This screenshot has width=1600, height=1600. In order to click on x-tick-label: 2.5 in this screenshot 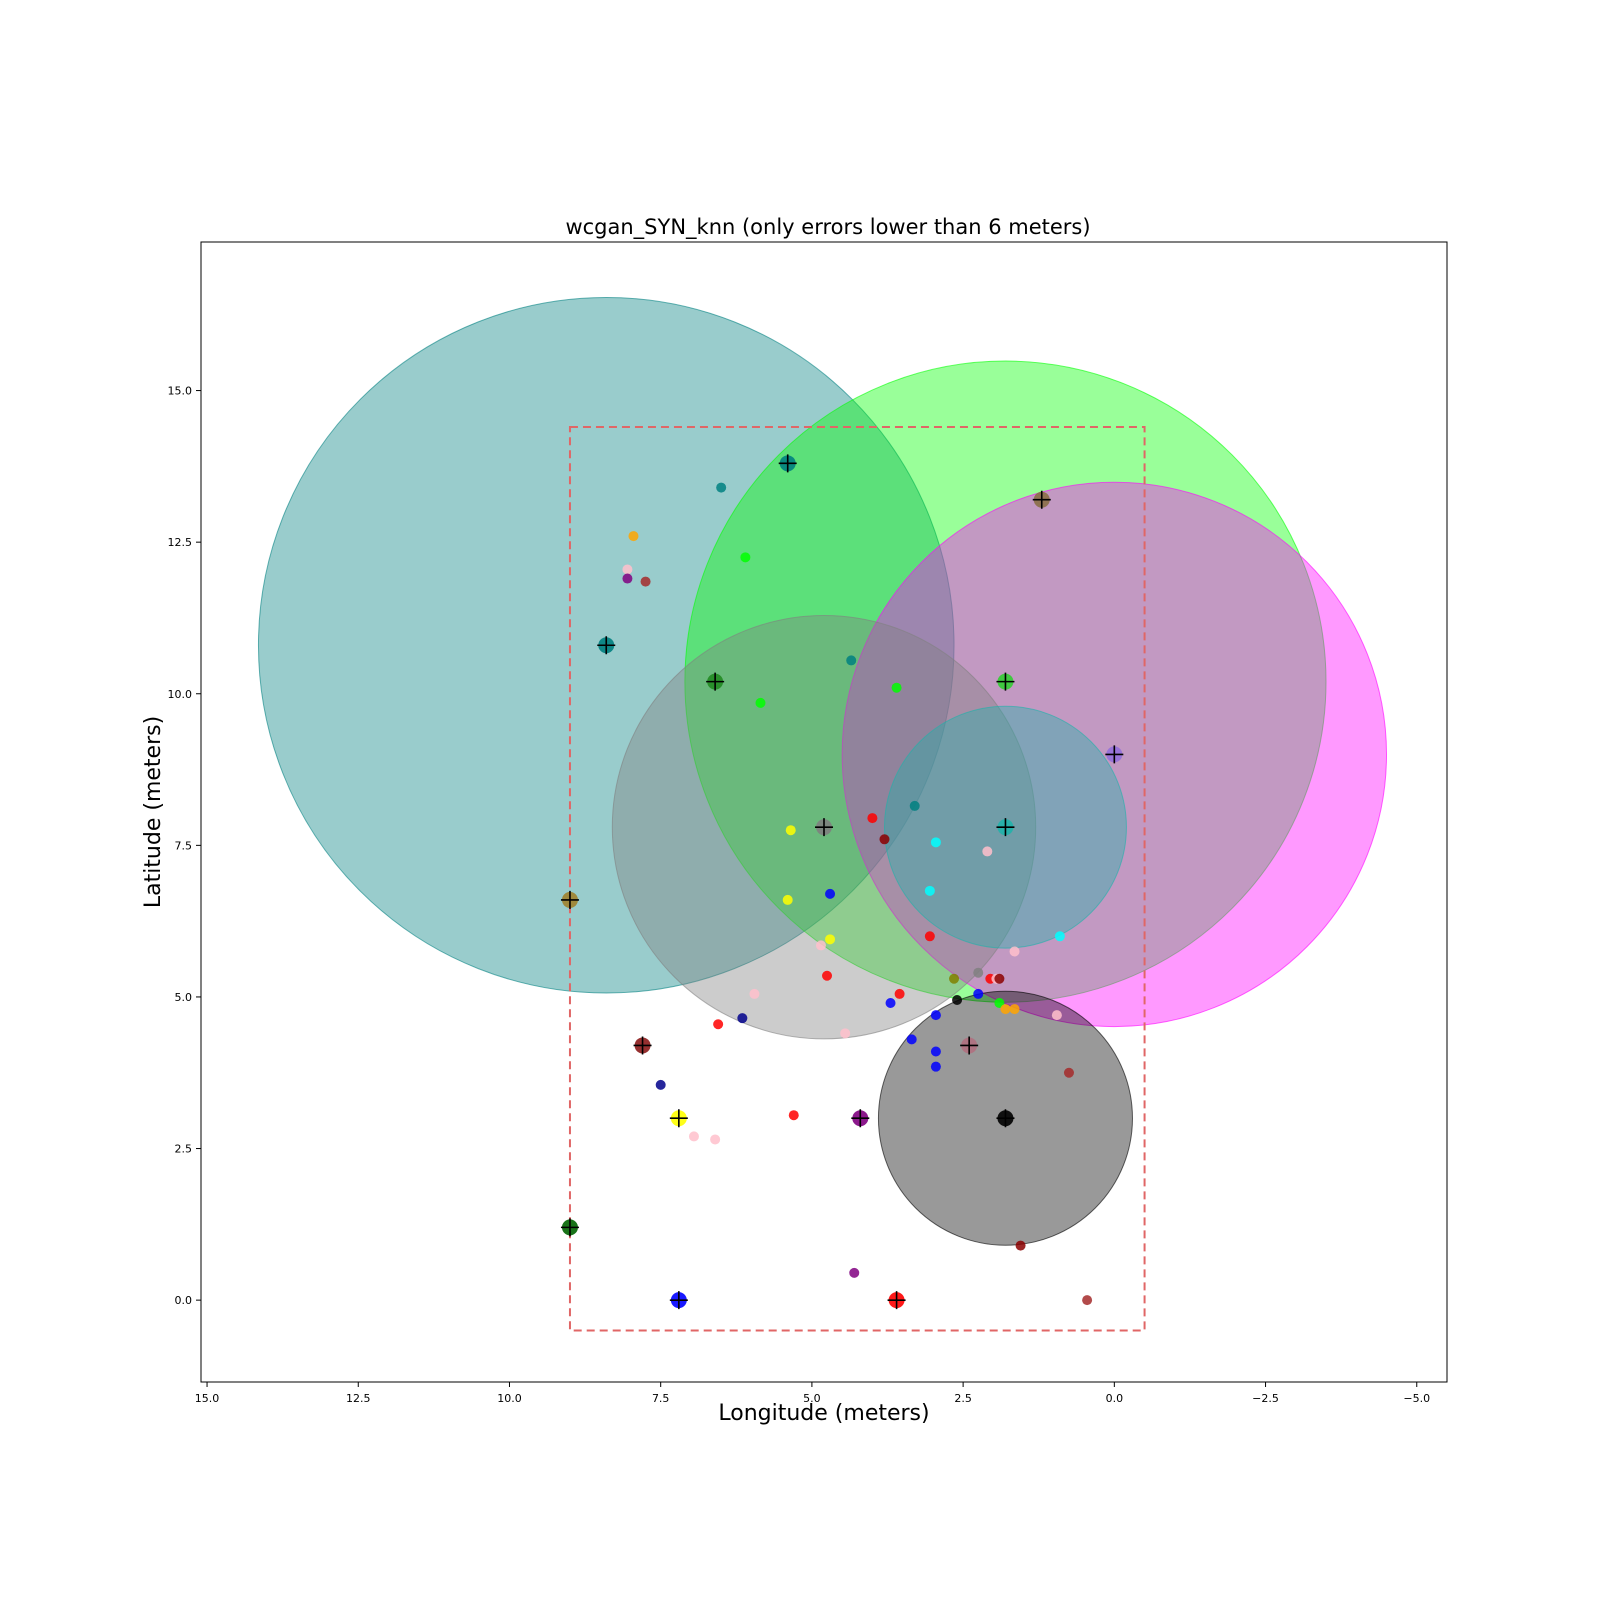, I will do `click(963, 1398)`.